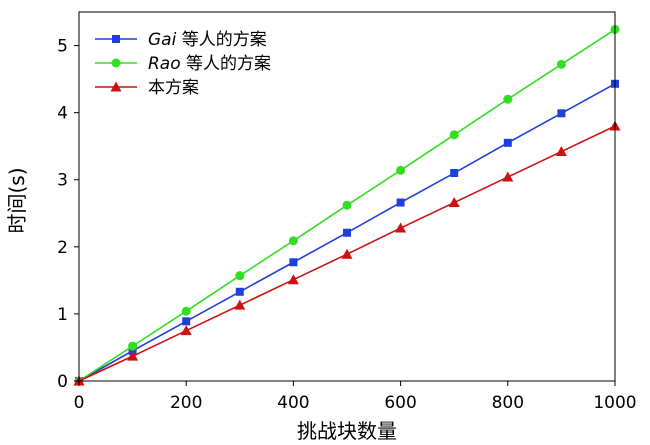  Describe the element at coordinates (62, 382) in the screenshot. I see `y-tick-label: 0` at that location.